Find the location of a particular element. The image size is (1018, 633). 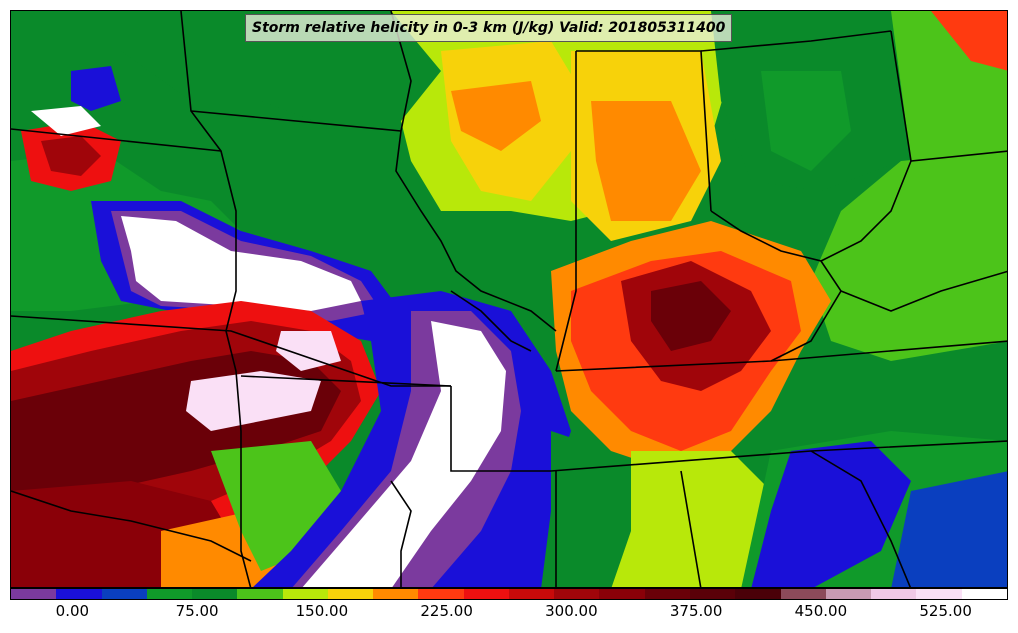

color-scale-tick-label: 225.00 is located at coordinates (446, 611).